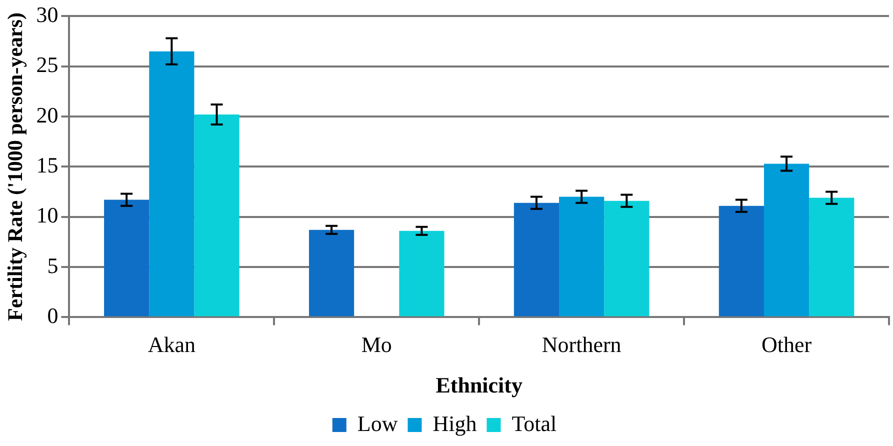 The width and height of the screenshot is (893, 446). What do you see at coordinates (15, 166) in the screenshot?
I see `y-axis-title: Fertility Rate ('1000 person-years)` at bounding box center [15, 166].